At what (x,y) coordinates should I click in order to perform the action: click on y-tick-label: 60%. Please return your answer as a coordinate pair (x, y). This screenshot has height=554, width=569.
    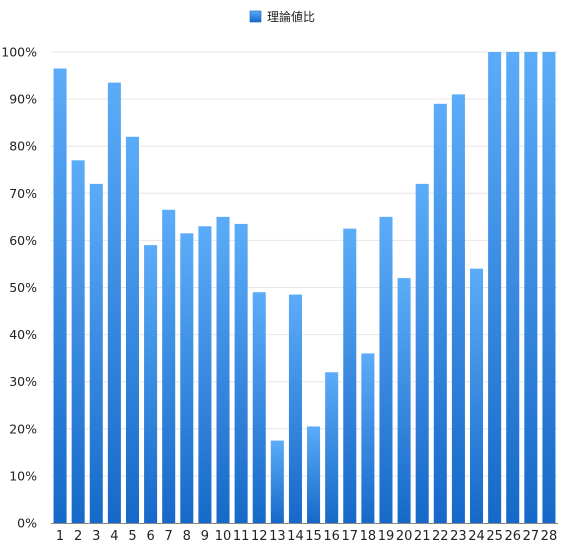
    Looking at the image, I should click on (23, 240).